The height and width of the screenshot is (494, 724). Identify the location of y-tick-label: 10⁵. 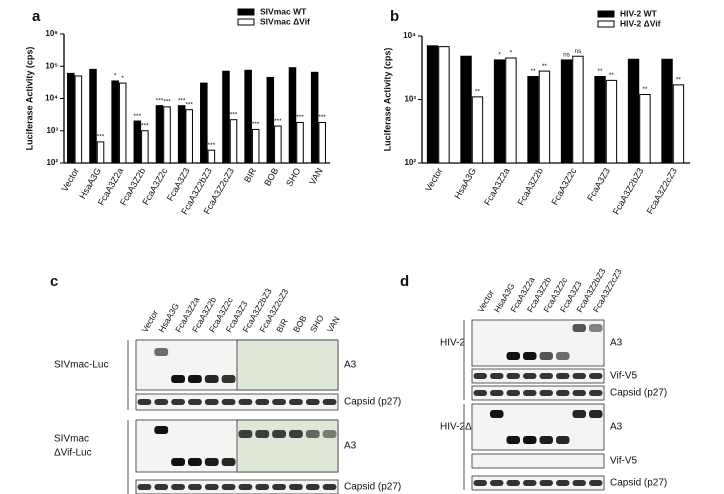
(51, 65).